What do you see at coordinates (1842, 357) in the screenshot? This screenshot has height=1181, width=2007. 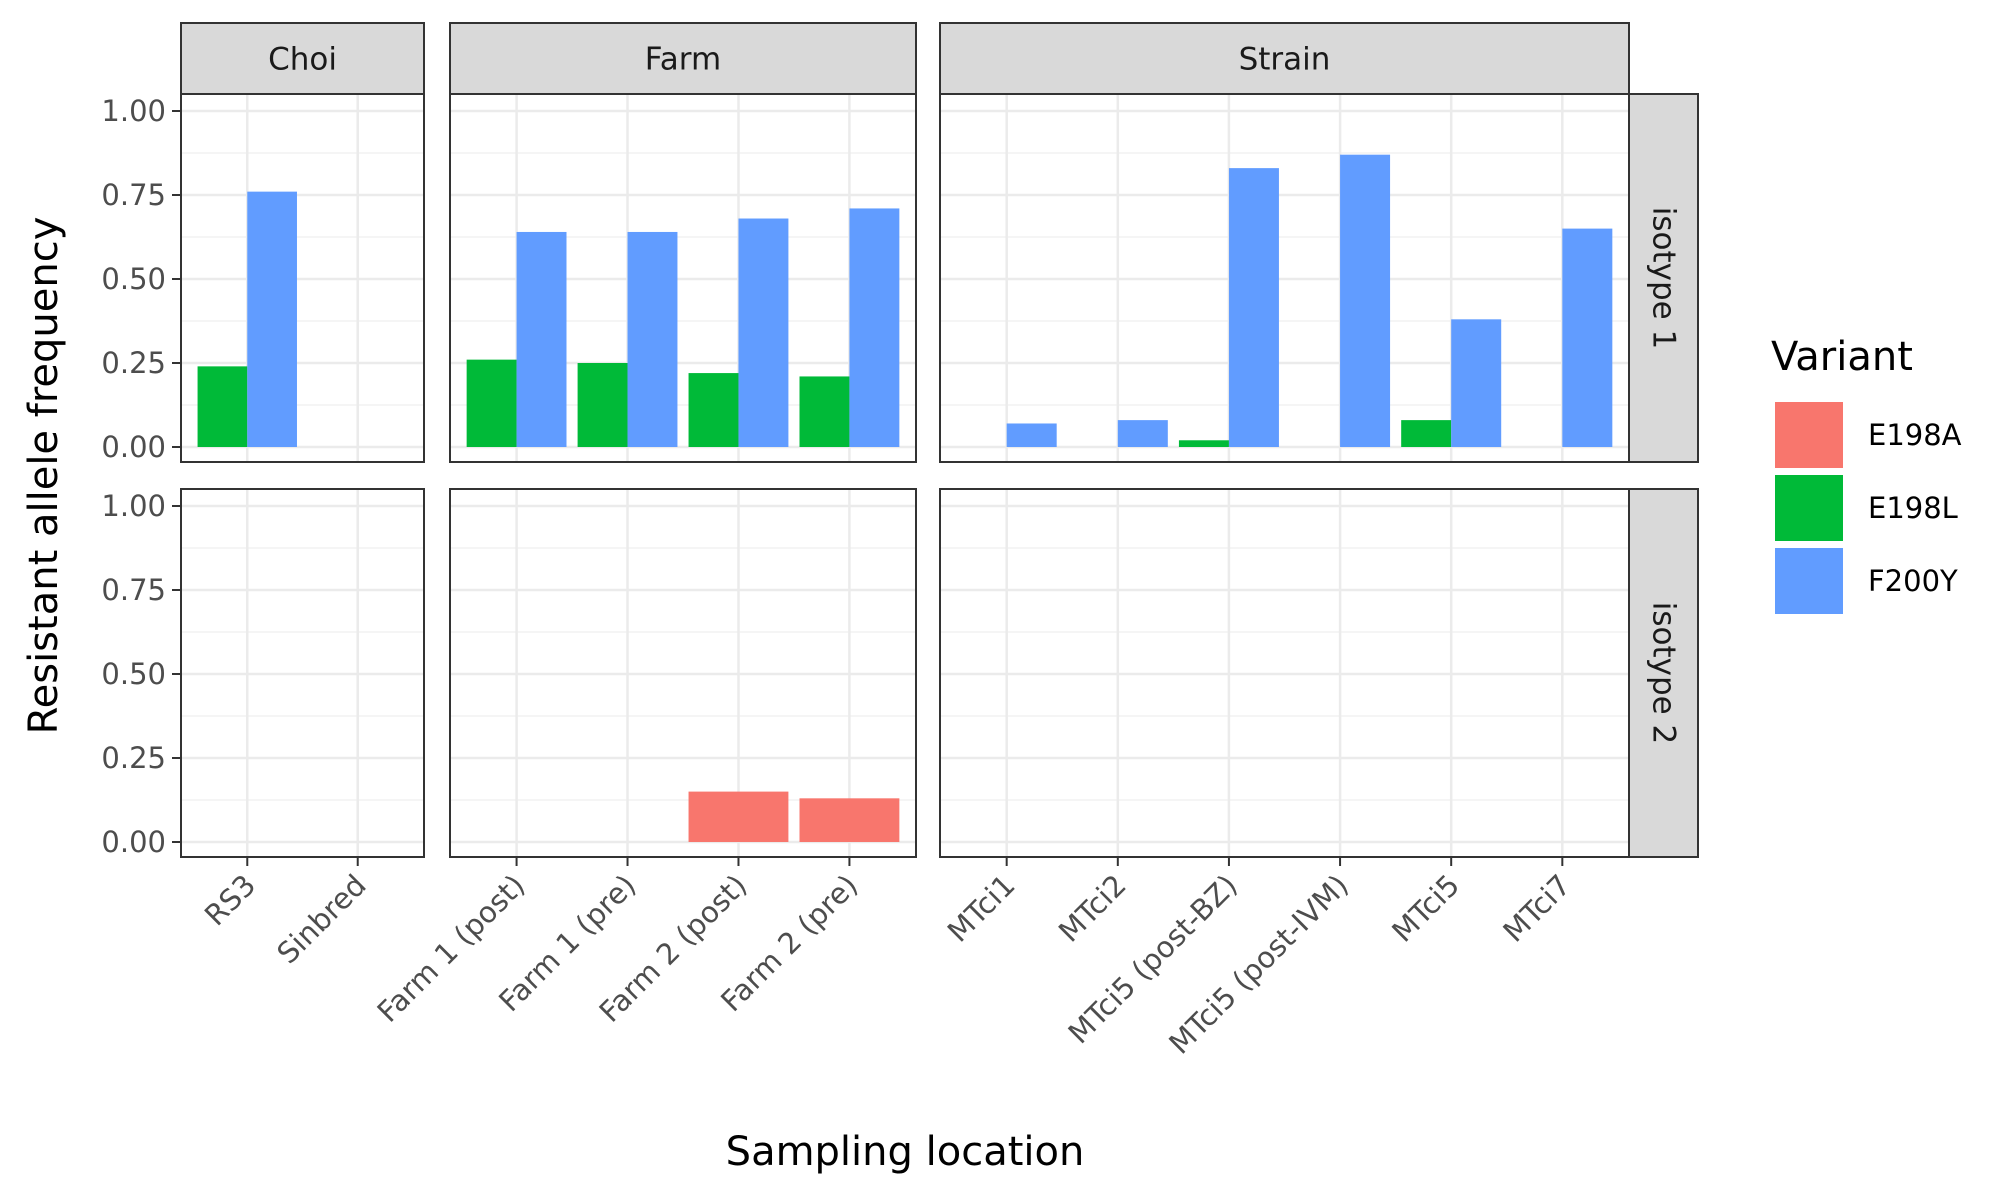 I see `legend-title: Variant` at bounding box center [1842, 357].